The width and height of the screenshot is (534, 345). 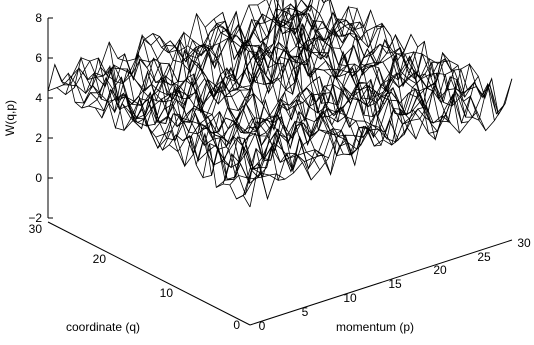 I want to click on p-tick-label: 5, so click(x=305, y=312).